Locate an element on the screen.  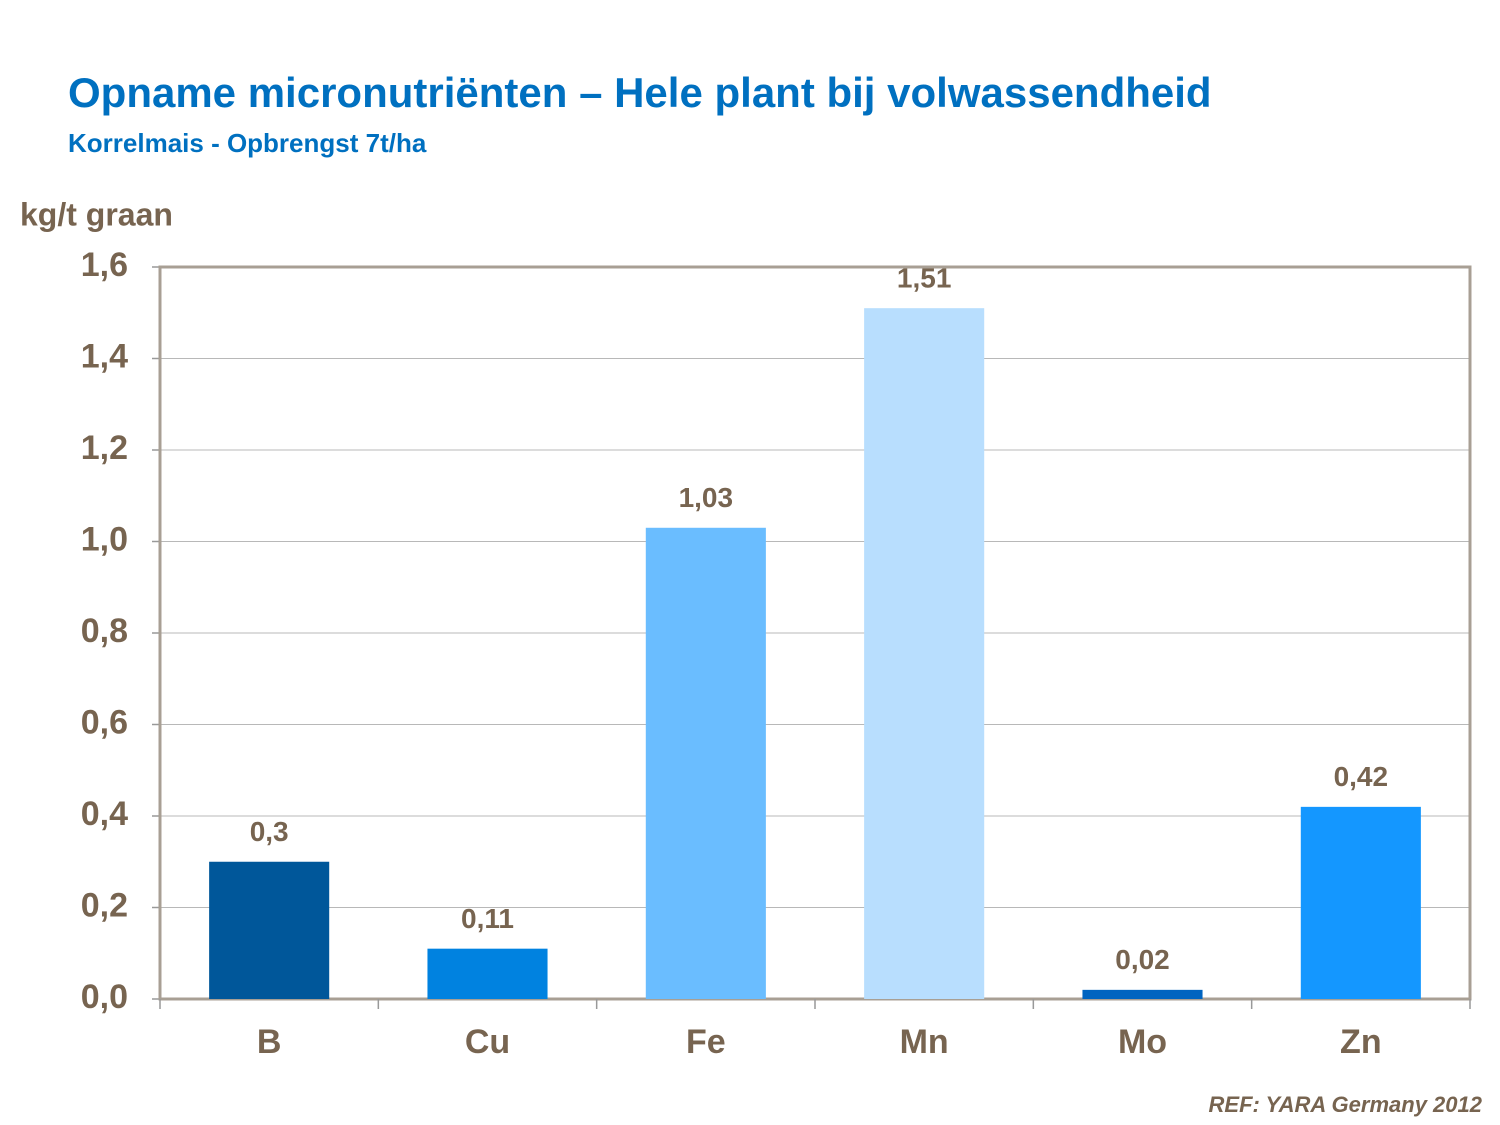
y-tick-label: 0,2 is located at coordinates (104, 905).